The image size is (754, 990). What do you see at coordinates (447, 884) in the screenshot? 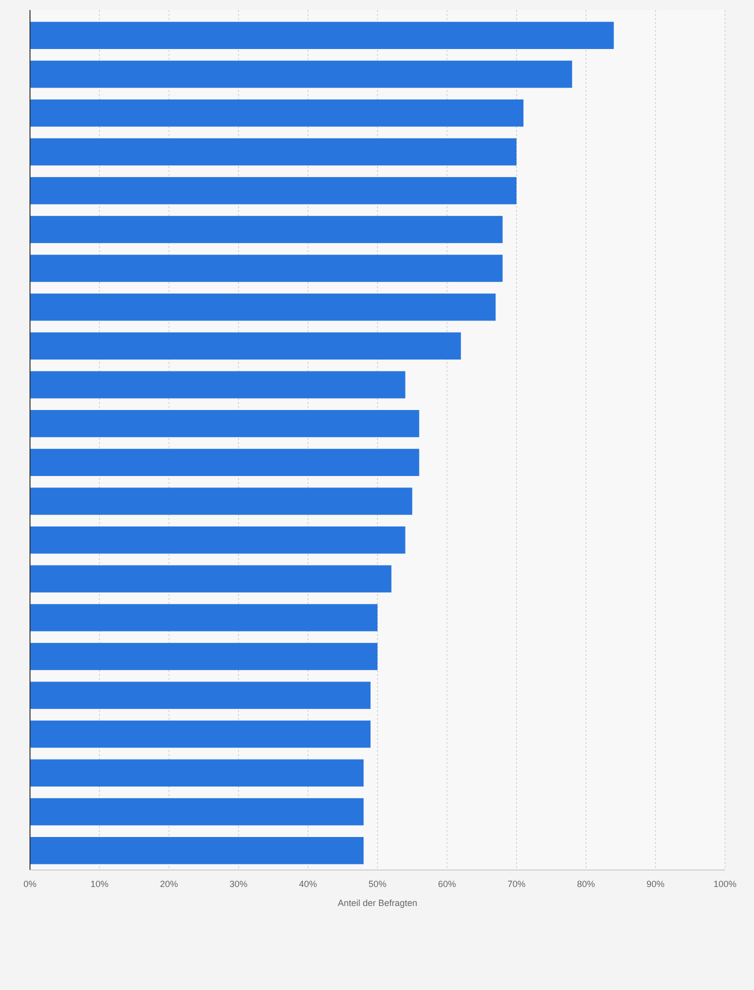
I see `x-tick-label: 60%` at bounding box center [447, 884].